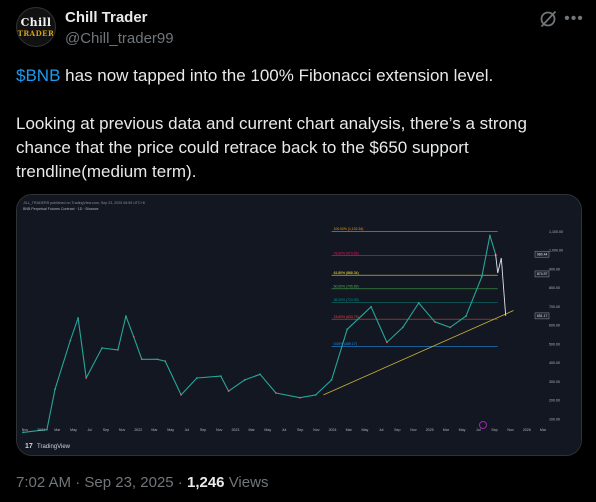 The image size is (596, 502). I want to click on fib-level-label: 38.20% (723.39), so click(346, 300).